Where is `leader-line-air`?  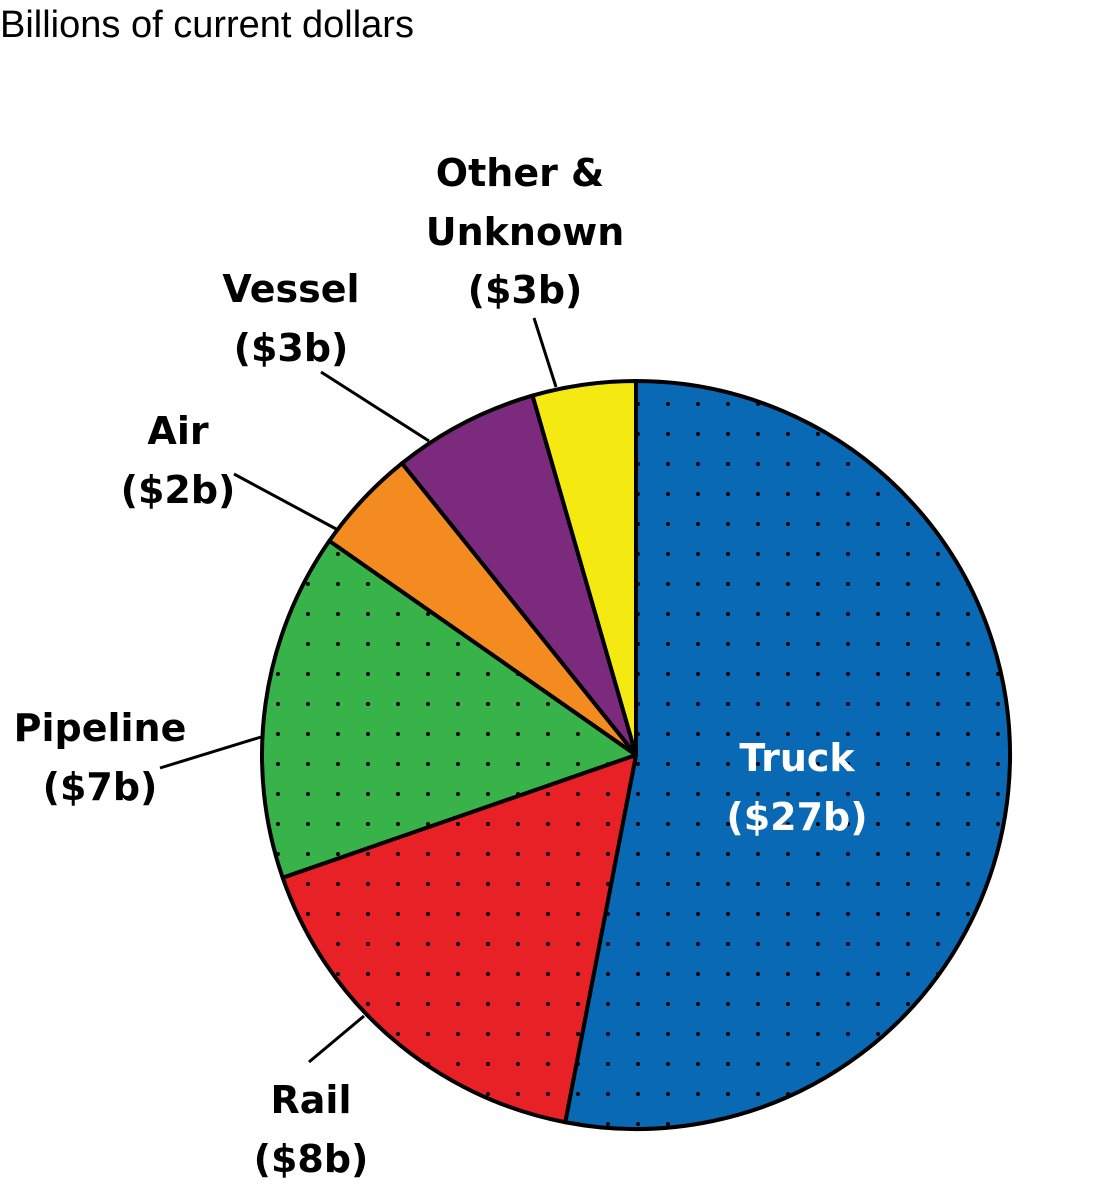
leader-line-air is located at coordinates (286, 502).